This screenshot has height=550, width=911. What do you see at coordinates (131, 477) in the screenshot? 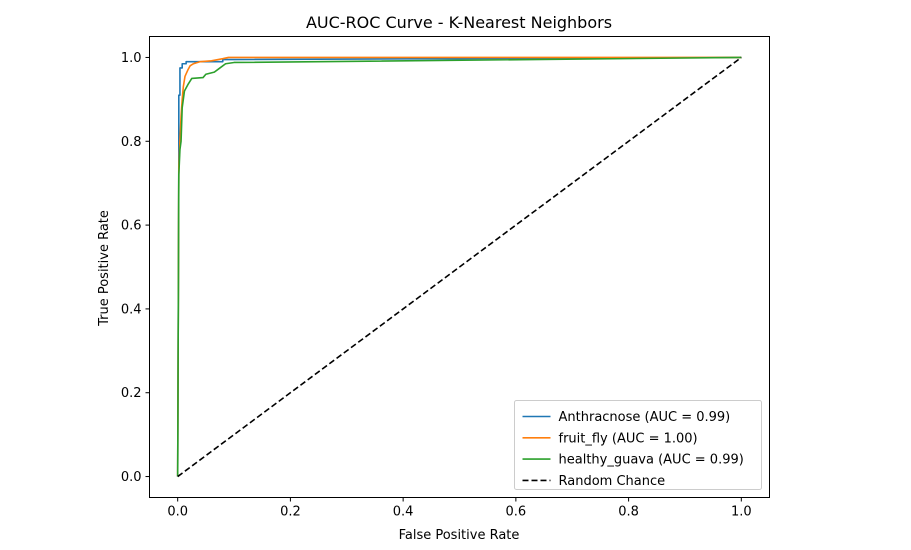
I see `y-tick-label: 0.0` at bounding box center [131, 477].